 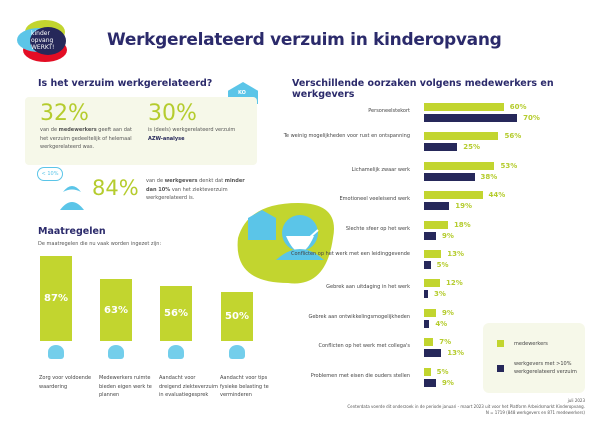 I want to click on bar-value-label: 25%, so click(x=472, y=147).